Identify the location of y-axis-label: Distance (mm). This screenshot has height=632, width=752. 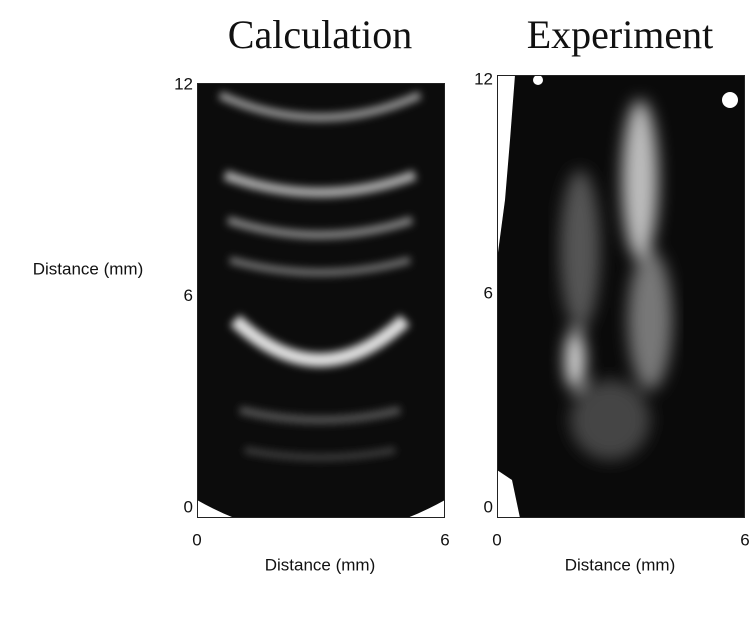
(88, 268).